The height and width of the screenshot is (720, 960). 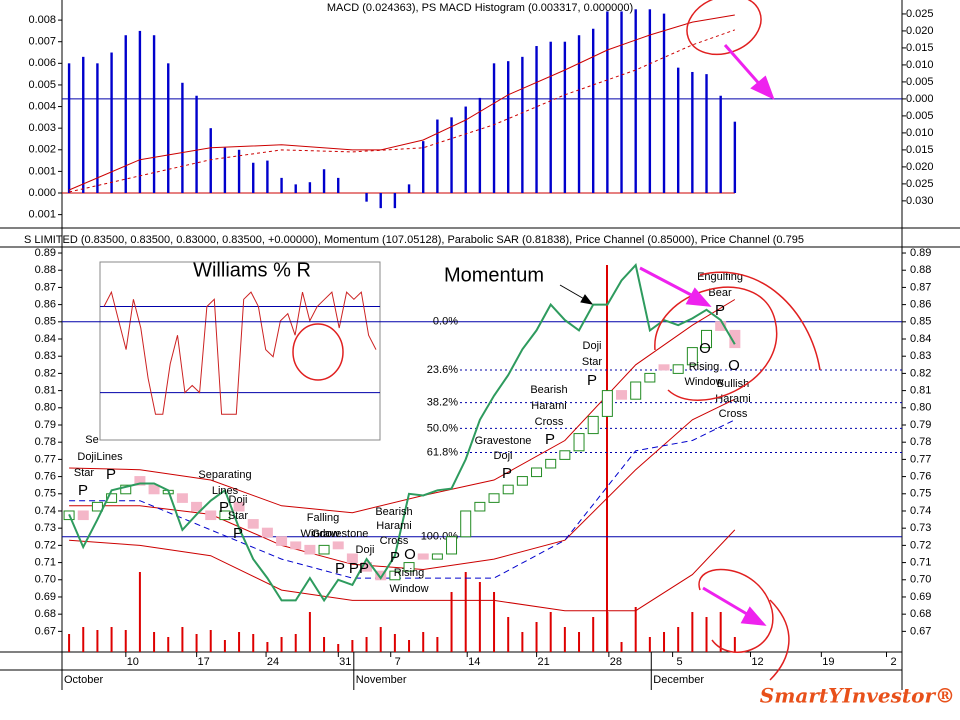 I want to click on fib-label: 50.0%, so click(x=442, y=428).